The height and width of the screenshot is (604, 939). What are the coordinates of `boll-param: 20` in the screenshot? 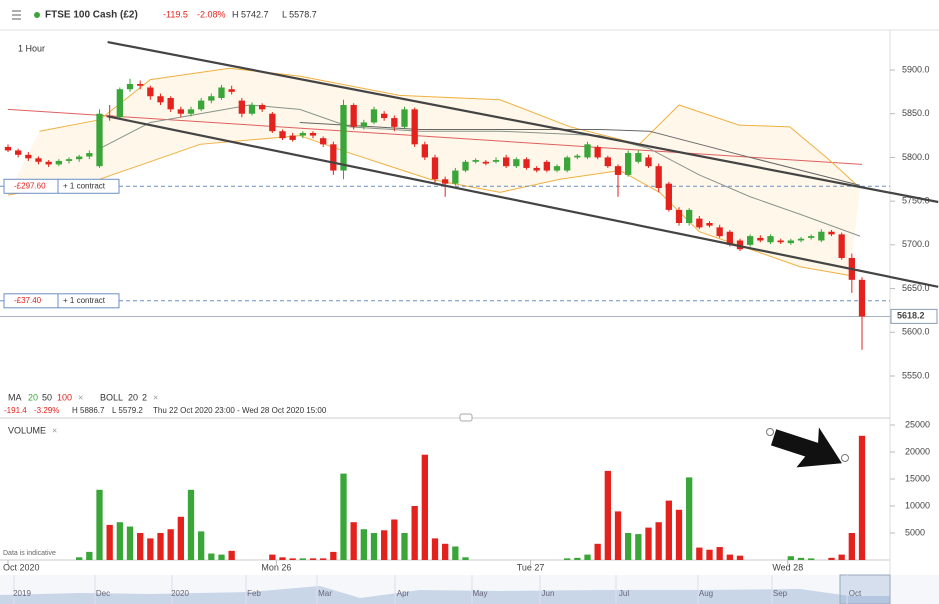 It's located at (133, 397).